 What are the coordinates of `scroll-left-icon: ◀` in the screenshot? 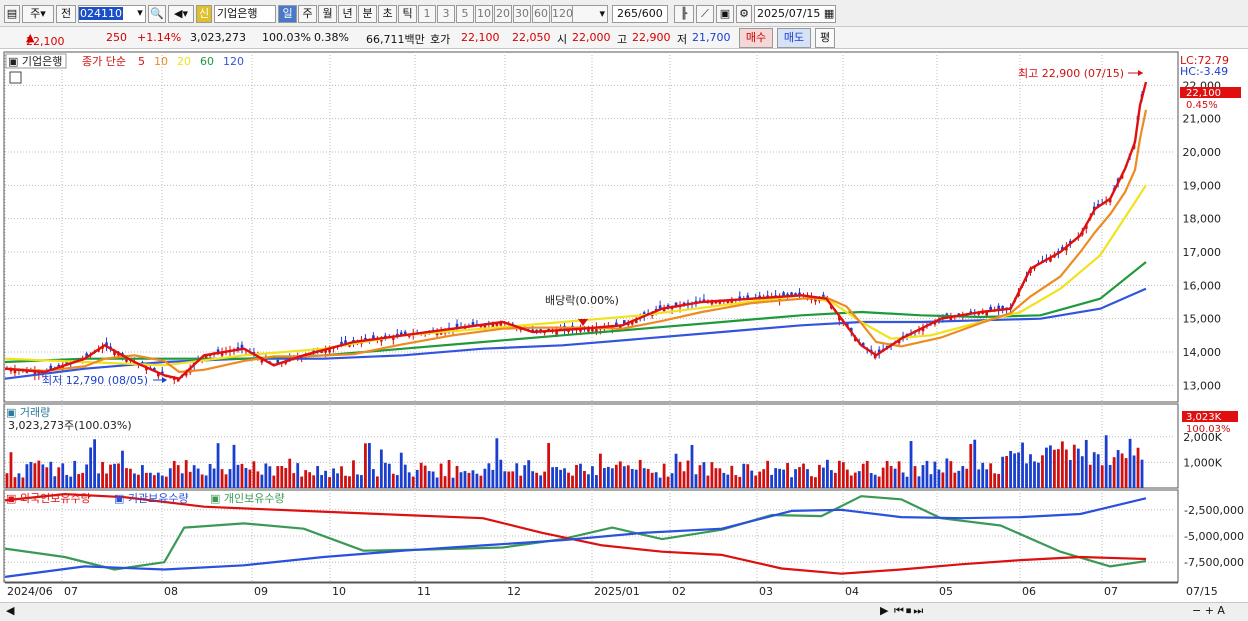 It's located at (10, 610).